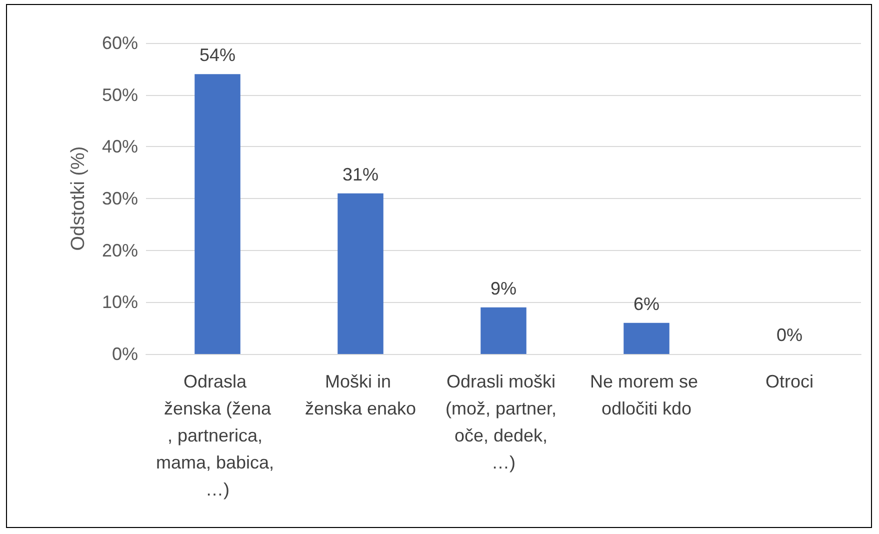  Describe the element at coordinates (120, 146) in the screenshot. I see `y-tick-label: 40%` at that location.